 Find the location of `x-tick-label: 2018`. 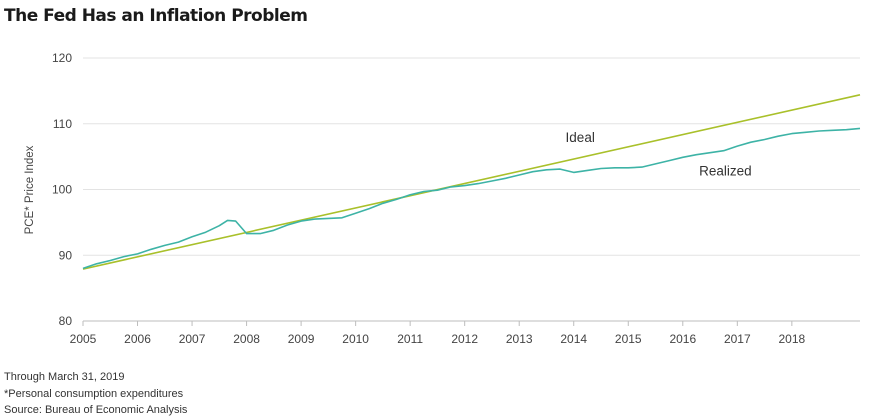

x-tick-label: 2018 is located at coordinates (791, 339).